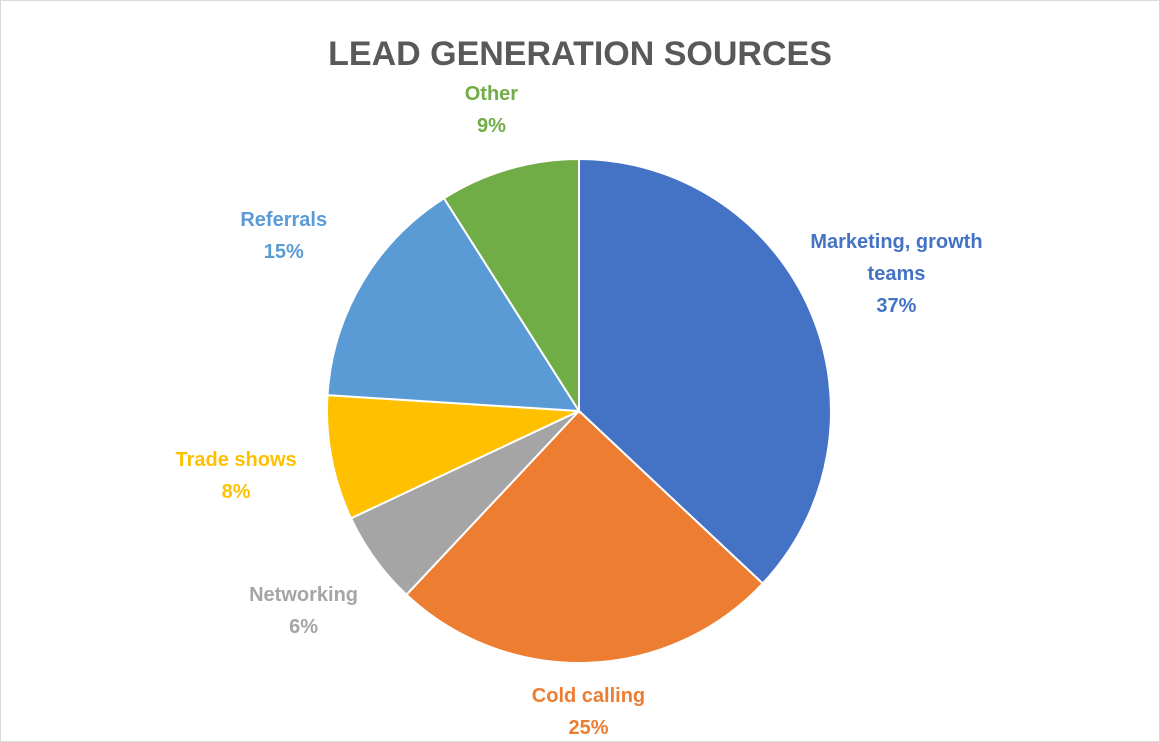  What do you see at coordinates (491, 110) in the screenshot?
I see `data-label: Other 9%` at bounding box center [491, 110].